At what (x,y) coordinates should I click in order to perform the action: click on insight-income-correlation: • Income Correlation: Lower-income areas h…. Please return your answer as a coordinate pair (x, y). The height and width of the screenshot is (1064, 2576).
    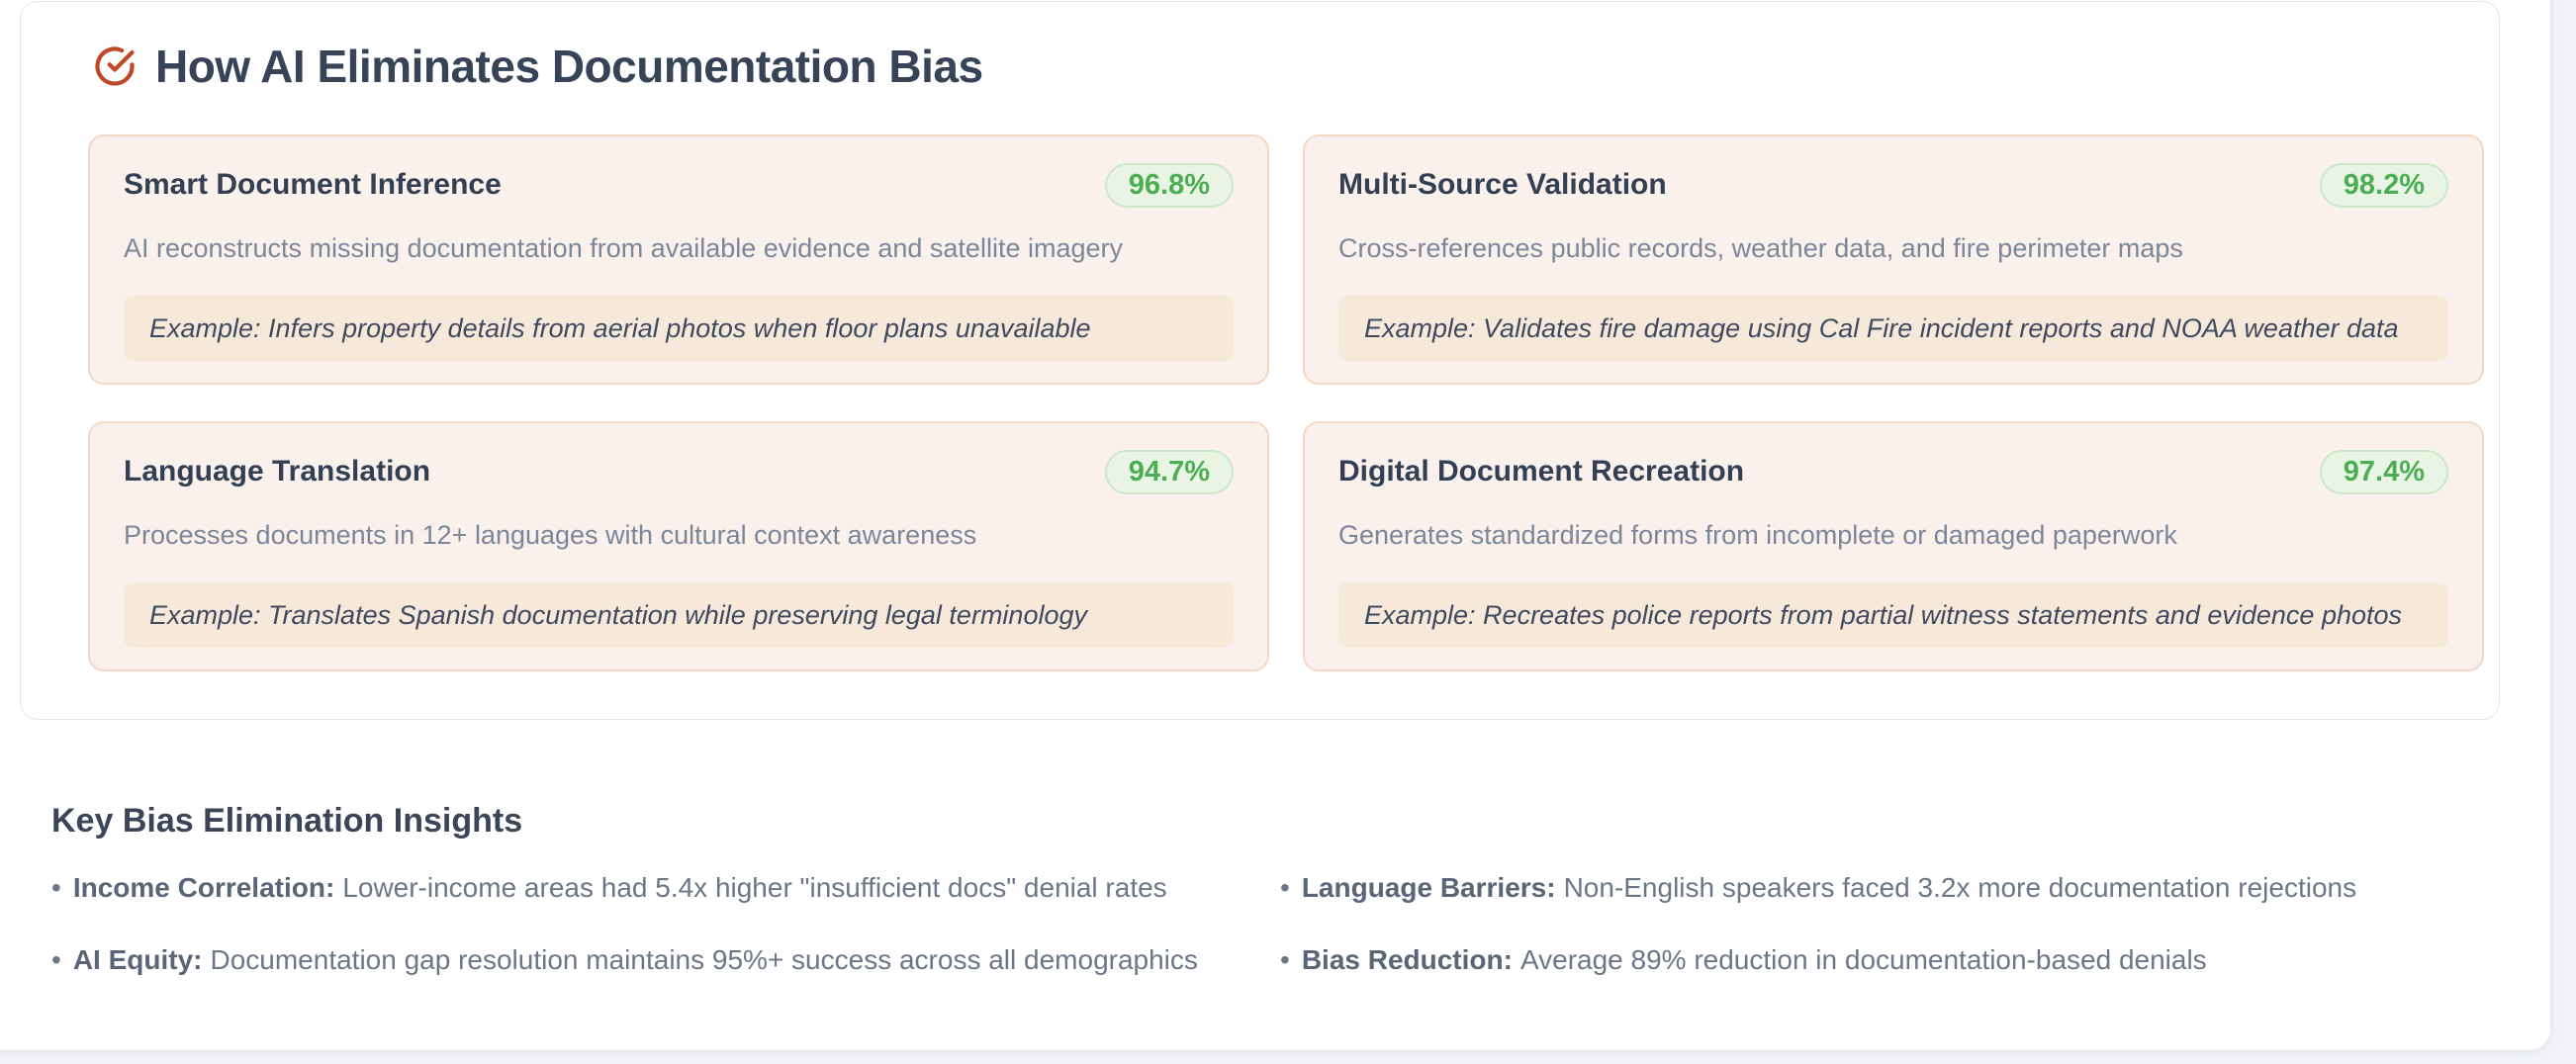
    Looking at the image, I should click on (663, 888).